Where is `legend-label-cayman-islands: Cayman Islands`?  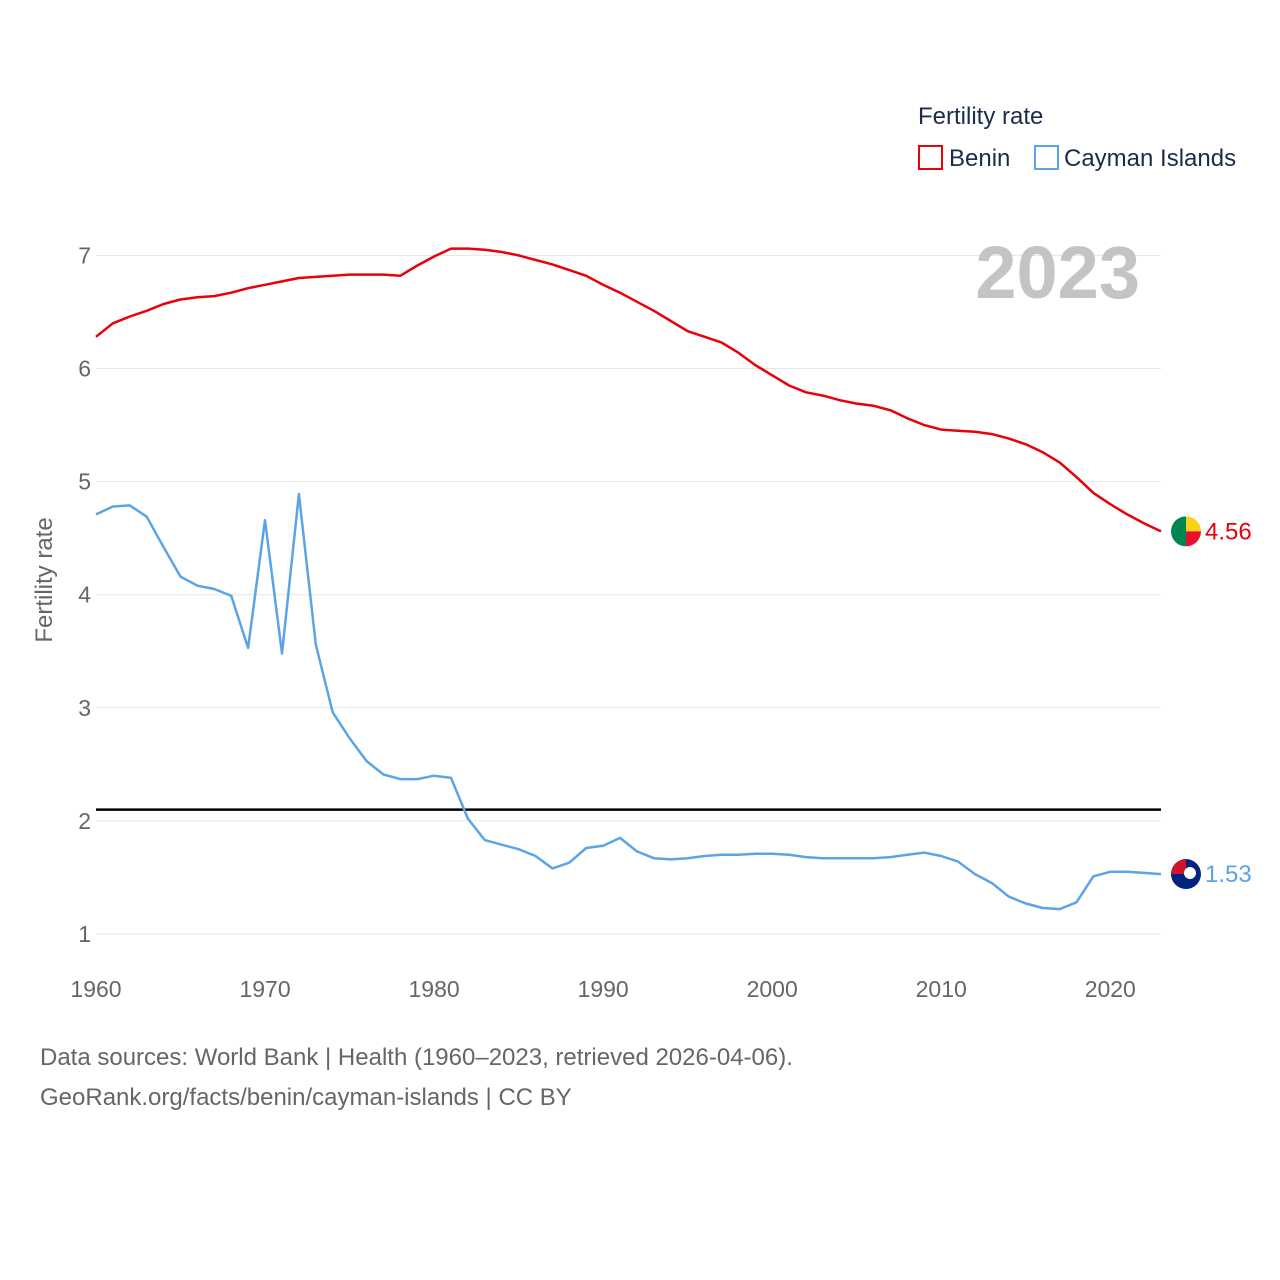 legend-label-cayman-islands: Cayman Islands is located at coordinates (1150, 158).